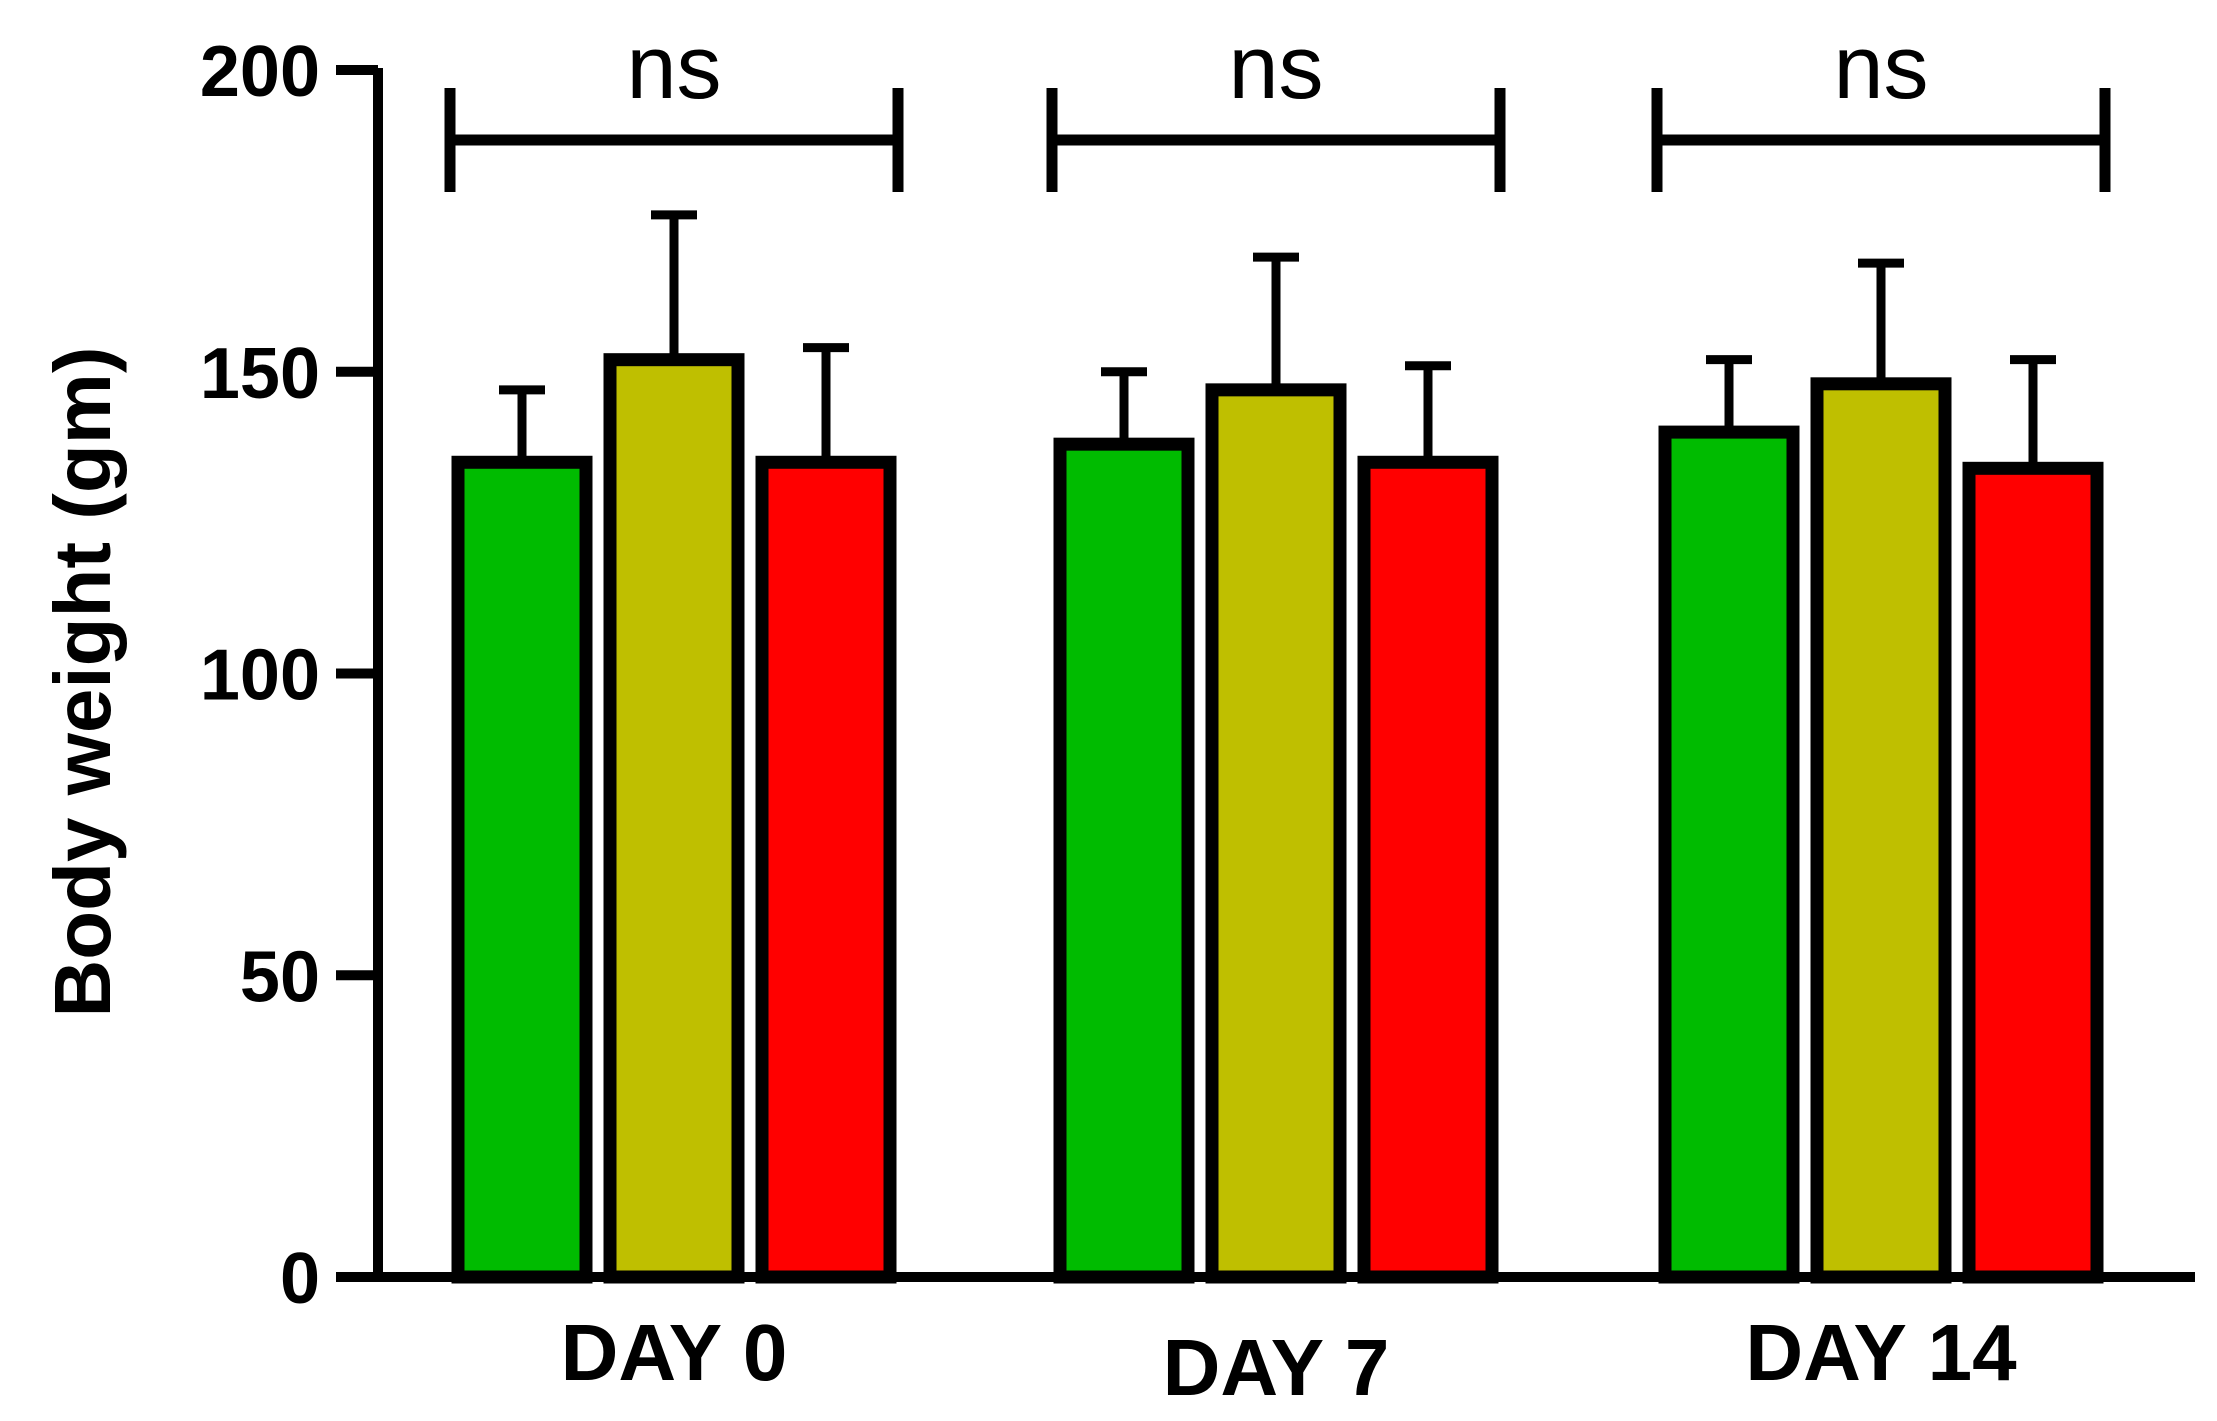 Image resolution: width=2217 pixels, height=1421 pixels. What do you see at coordinates (674, 1352) in the screenshot?
I see `x-tick-label: DAY 0` at bounding box center [674, 1352].